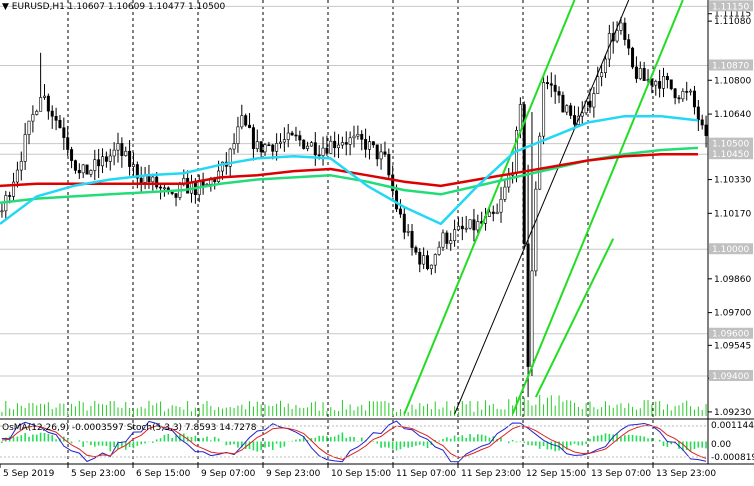 Image resolution: width=754 pixels, height=486 pixels. Describe the element at coordinates (730, 145) in the screenshot. I see `price-tag-label: 1.10500` at that location.